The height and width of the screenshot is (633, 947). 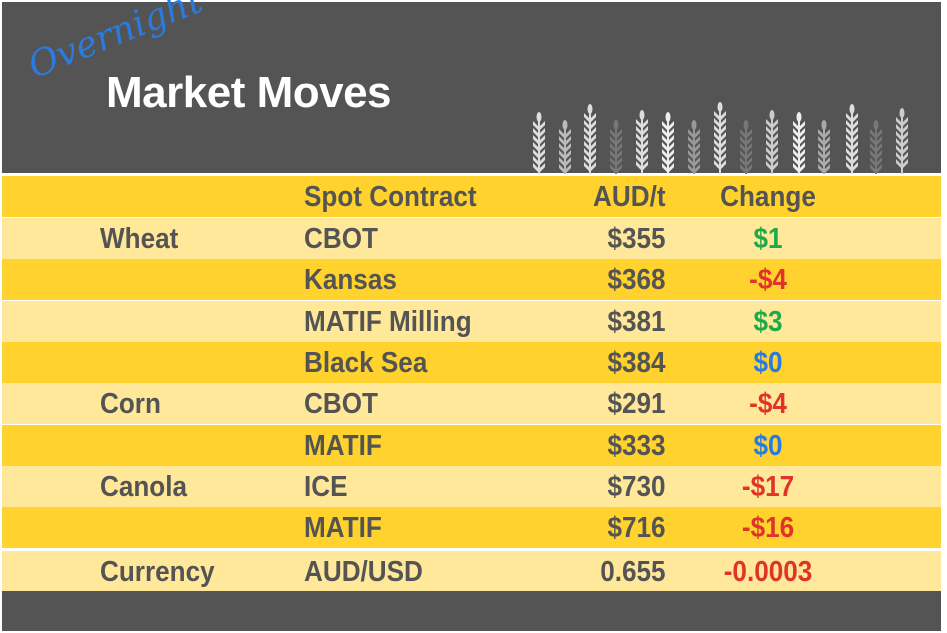 I want to click on table-row: MATIF Milling $381 $3, so click(x=471, y=321).